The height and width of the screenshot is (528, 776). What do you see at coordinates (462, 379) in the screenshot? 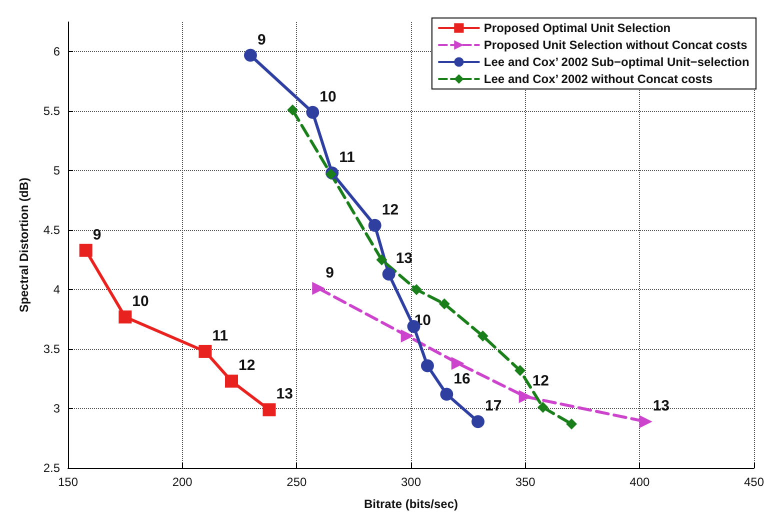
I see `annotation: 16` at bounding box center [462, 379].